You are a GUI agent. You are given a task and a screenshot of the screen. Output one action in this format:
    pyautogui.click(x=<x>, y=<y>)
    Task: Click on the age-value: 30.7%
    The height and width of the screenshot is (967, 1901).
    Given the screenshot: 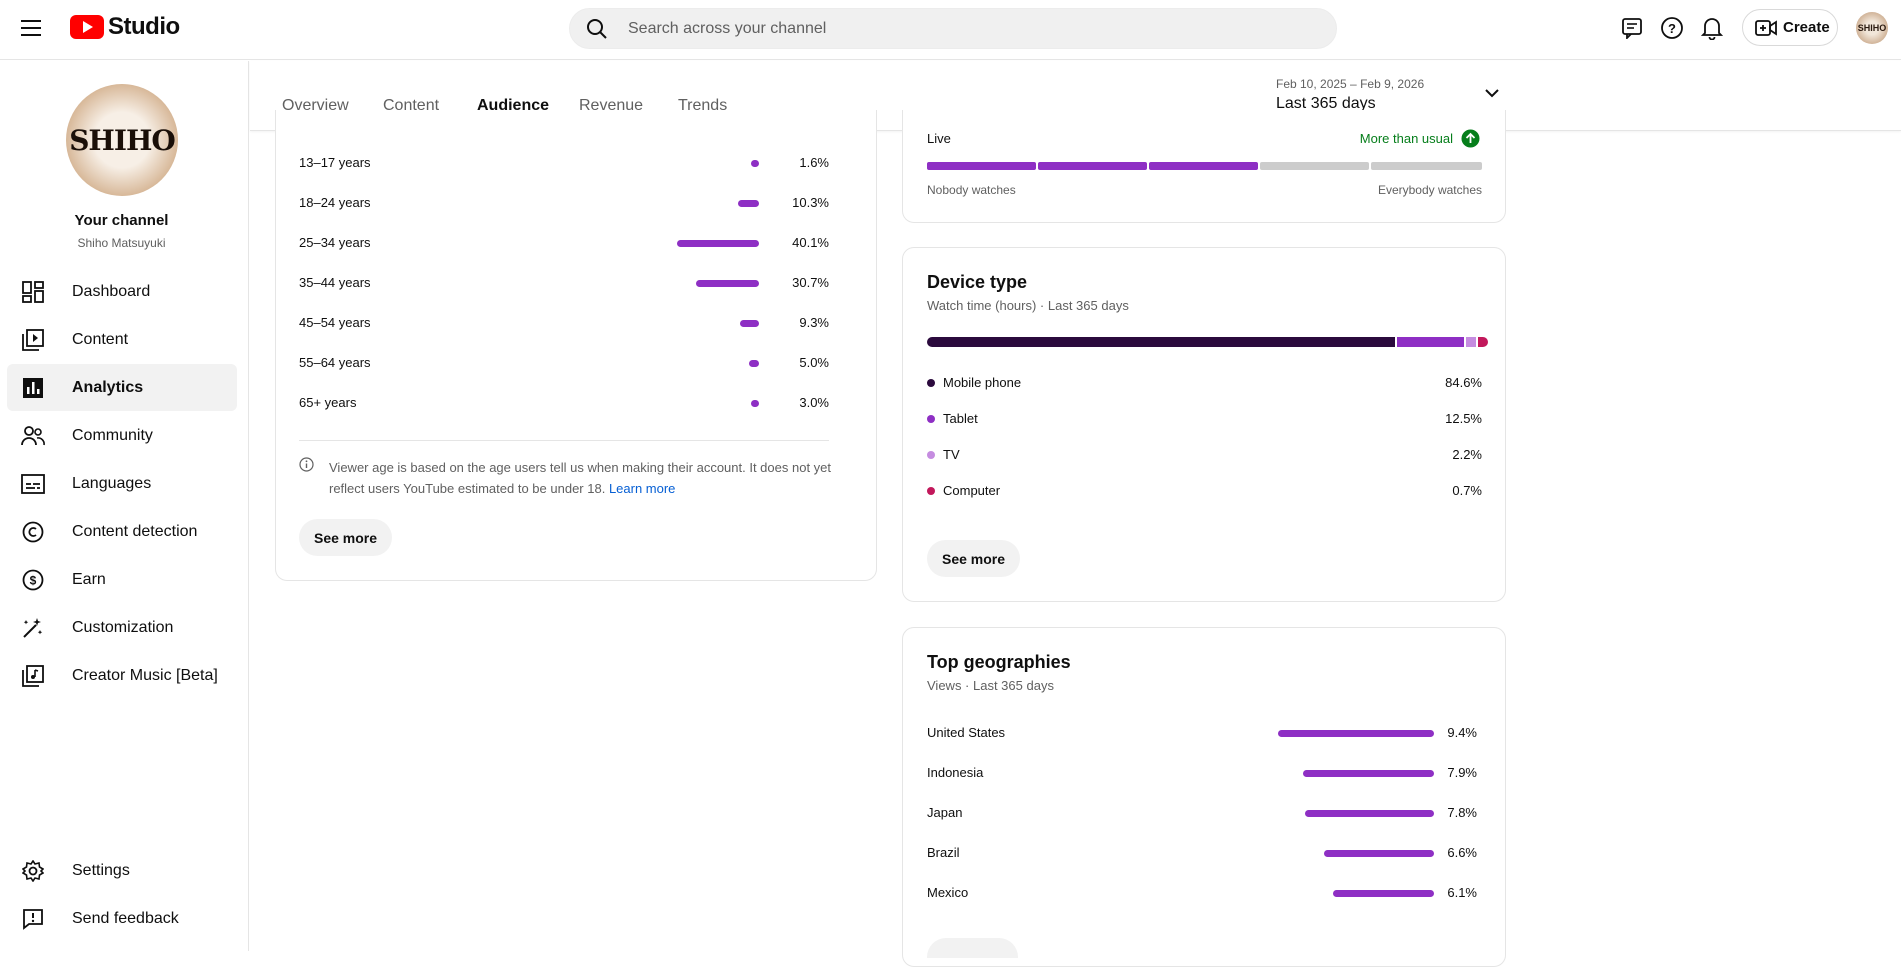 What is the action you would take?
    pyautogui.click(x=810, y=282)
    